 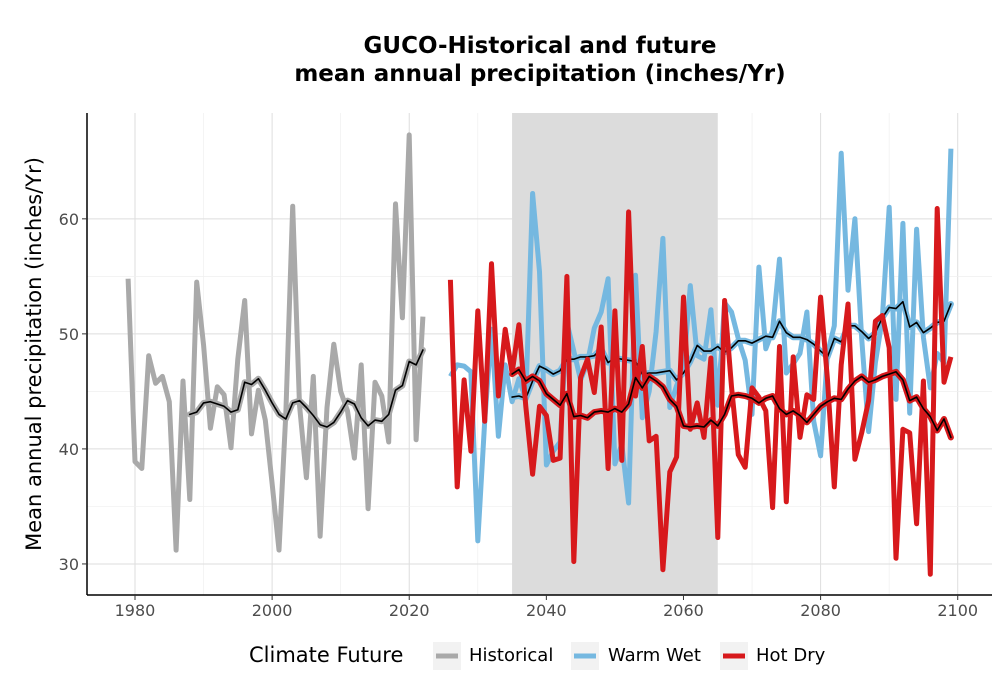 What do you see at coordinates (34, 354) in the screenshot?
I see `y-axis-title: Mean annual precipitation (inches/Yr)` at bounding box center [34, 354].